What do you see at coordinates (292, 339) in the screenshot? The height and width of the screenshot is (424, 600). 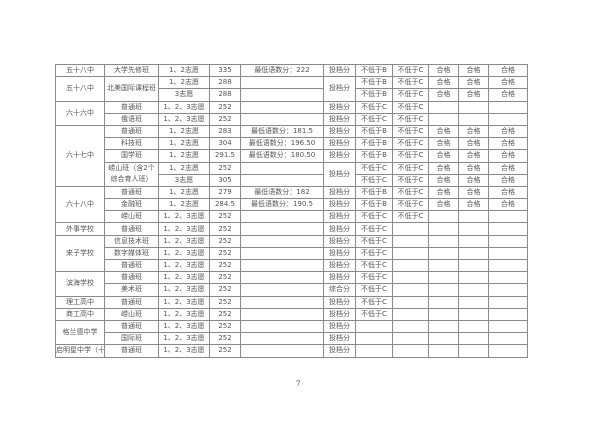 I see `table-row: 国际班 1、2、3志愿 252 投档分` at bounding box center [292, 339].